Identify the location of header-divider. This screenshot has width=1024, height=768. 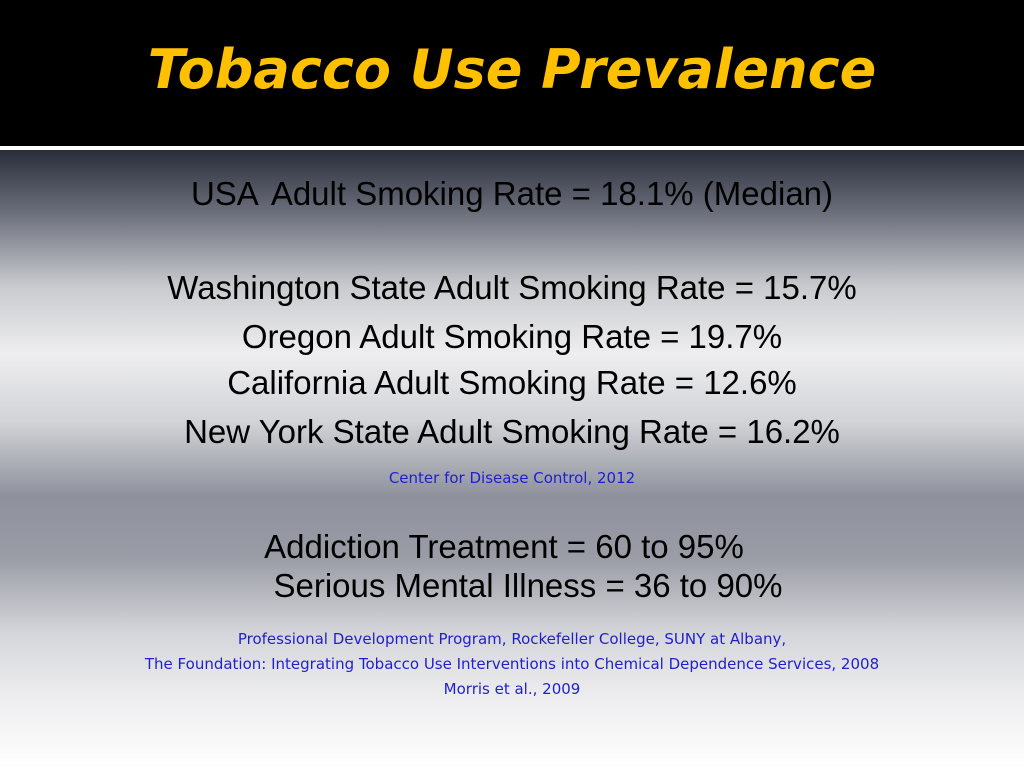
(512, 148).